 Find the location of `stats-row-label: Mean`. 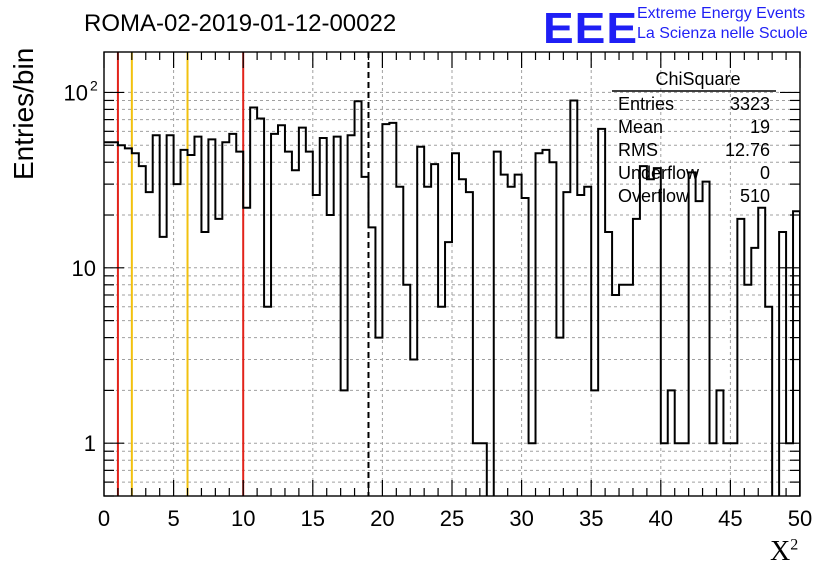

stats-row-label: Mean is located at coordinates (640, 127).